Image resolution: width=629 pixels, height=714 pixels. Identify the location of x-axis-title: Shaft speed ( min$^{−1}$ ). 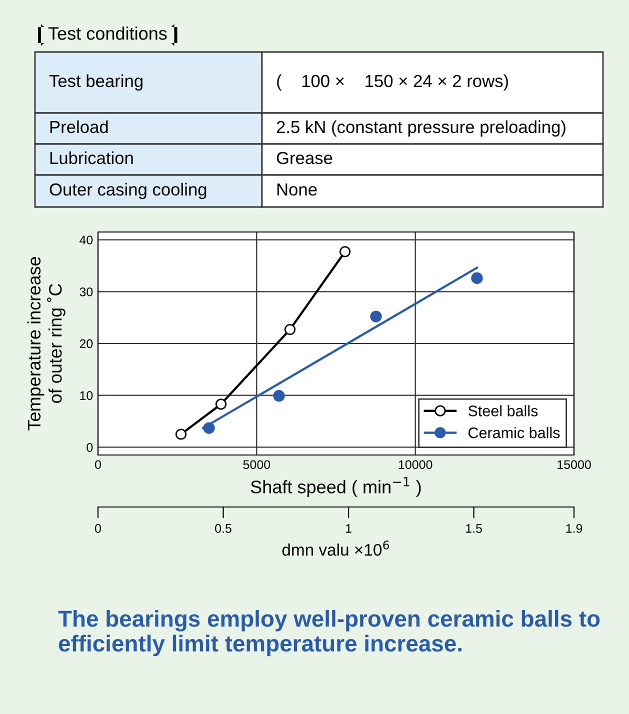
(335, 487).